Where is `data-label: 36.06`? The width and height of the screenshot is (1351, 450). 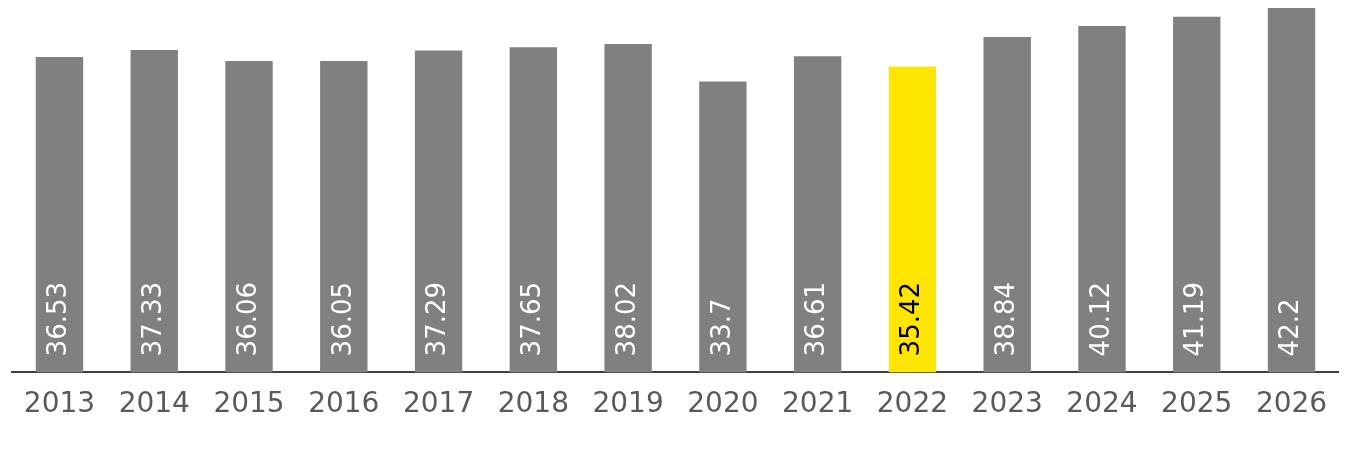 data-label: 36.06 is located at coordinates (246, 319).